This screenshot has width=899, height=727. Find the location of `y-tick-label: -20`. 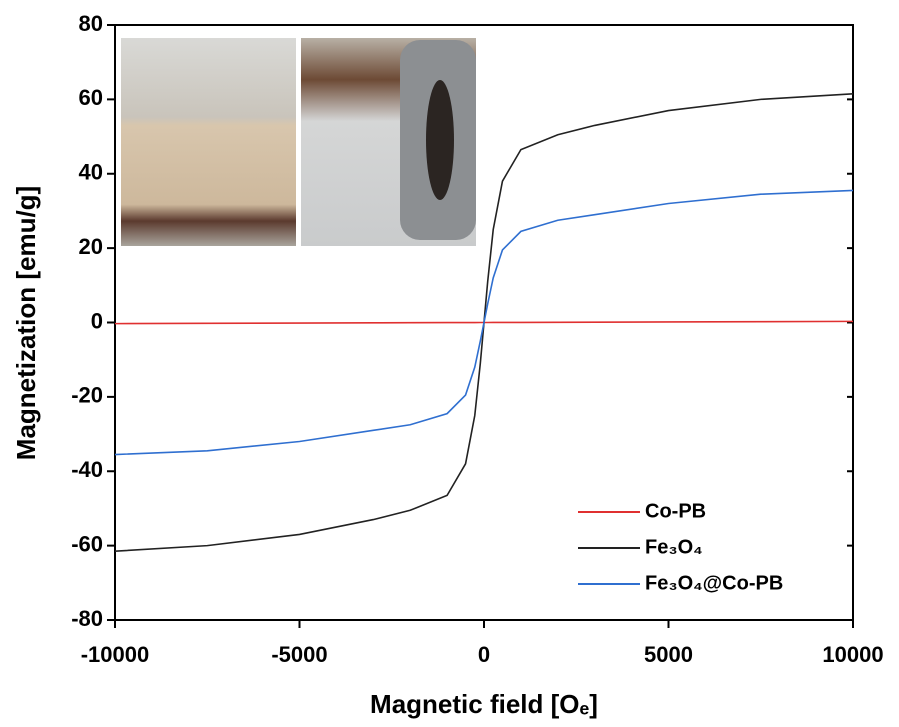

y-tick-label: -20 is located at coordinates (87, 395).